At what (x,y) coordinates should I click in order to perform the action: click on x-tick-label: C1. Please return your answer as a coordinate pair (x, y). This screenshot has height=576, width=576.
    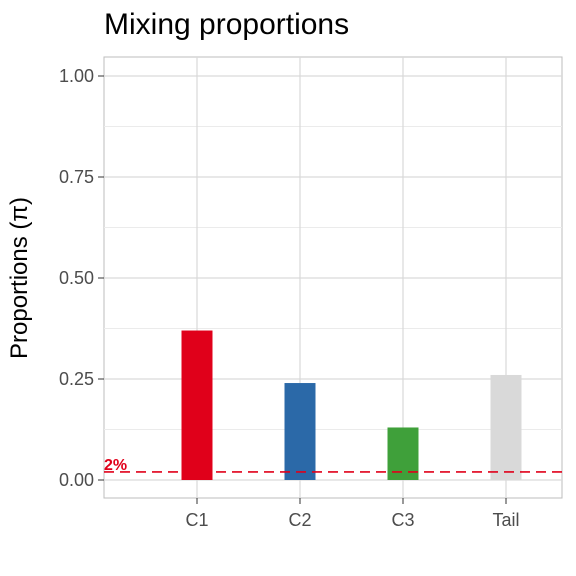
    Looking at the image, I should click on (196, 520).